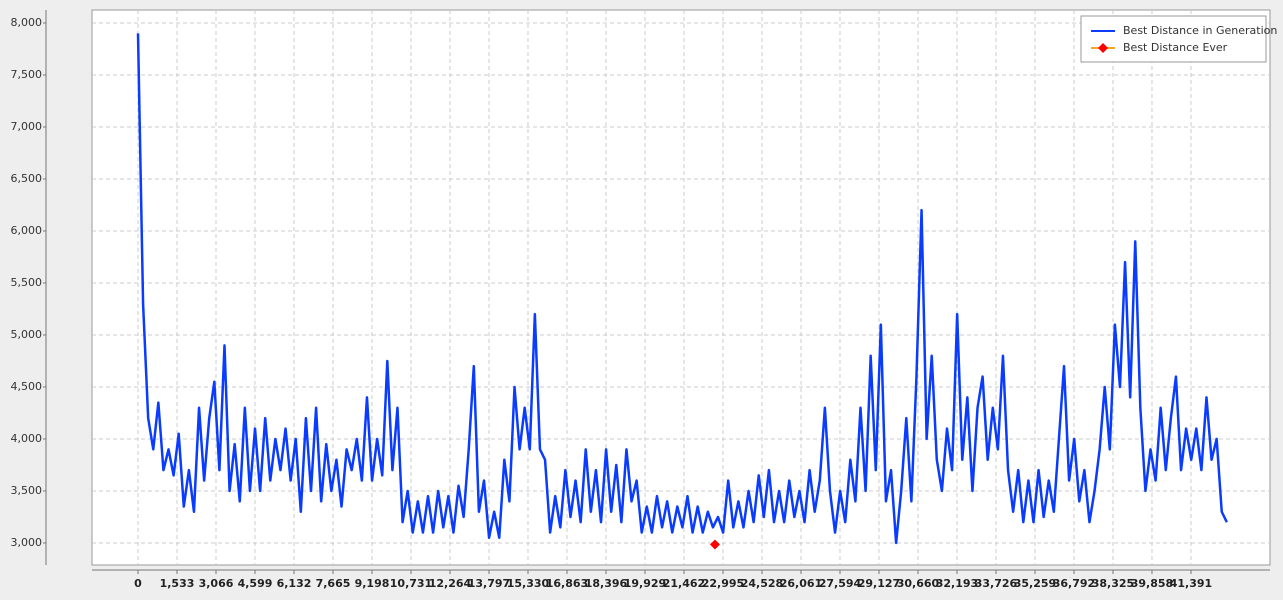 The width and height of the screenshot is (1283, 600). What do you see at coordinates (528, 583) in the screenshot?
I see `x-tick-label: 15,330` at bounding box center [528, 583].